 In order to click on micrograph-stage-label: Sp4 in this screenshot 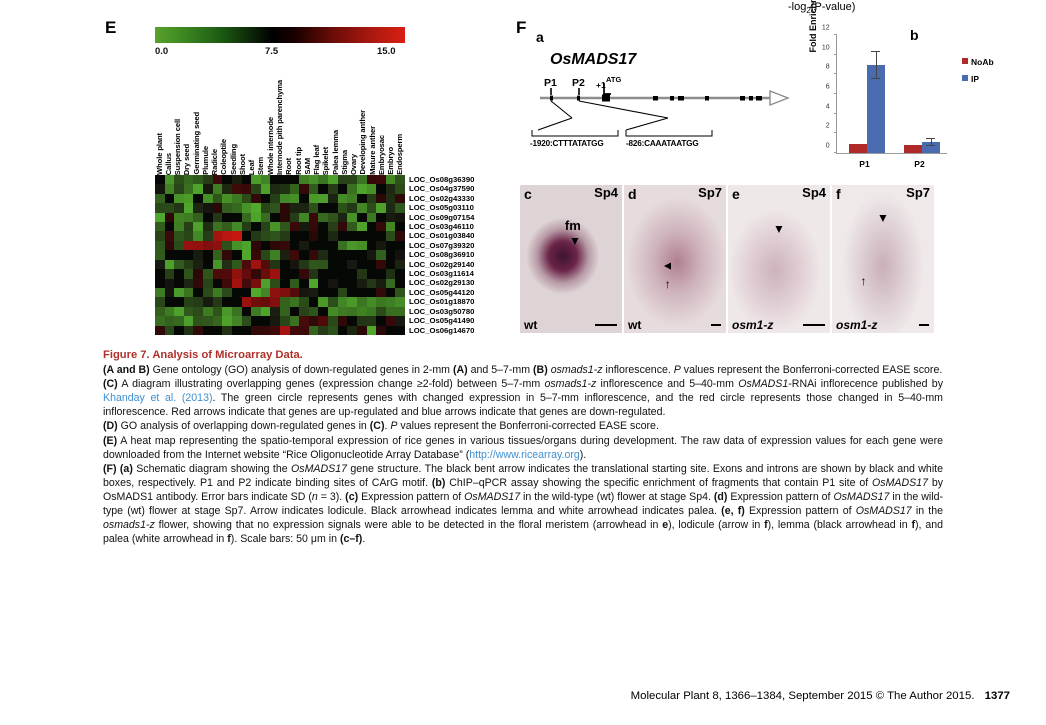, I will do `click(606, 192)`.